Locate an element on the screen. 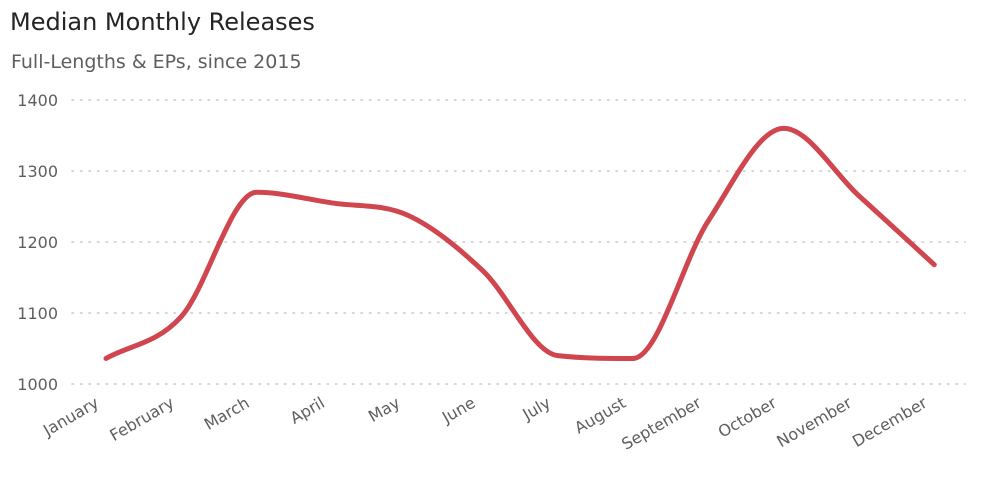 The width and height of the screenshot is (992, 491). chart-title: Median Monthly Releases is located at coordinates (162, 22).